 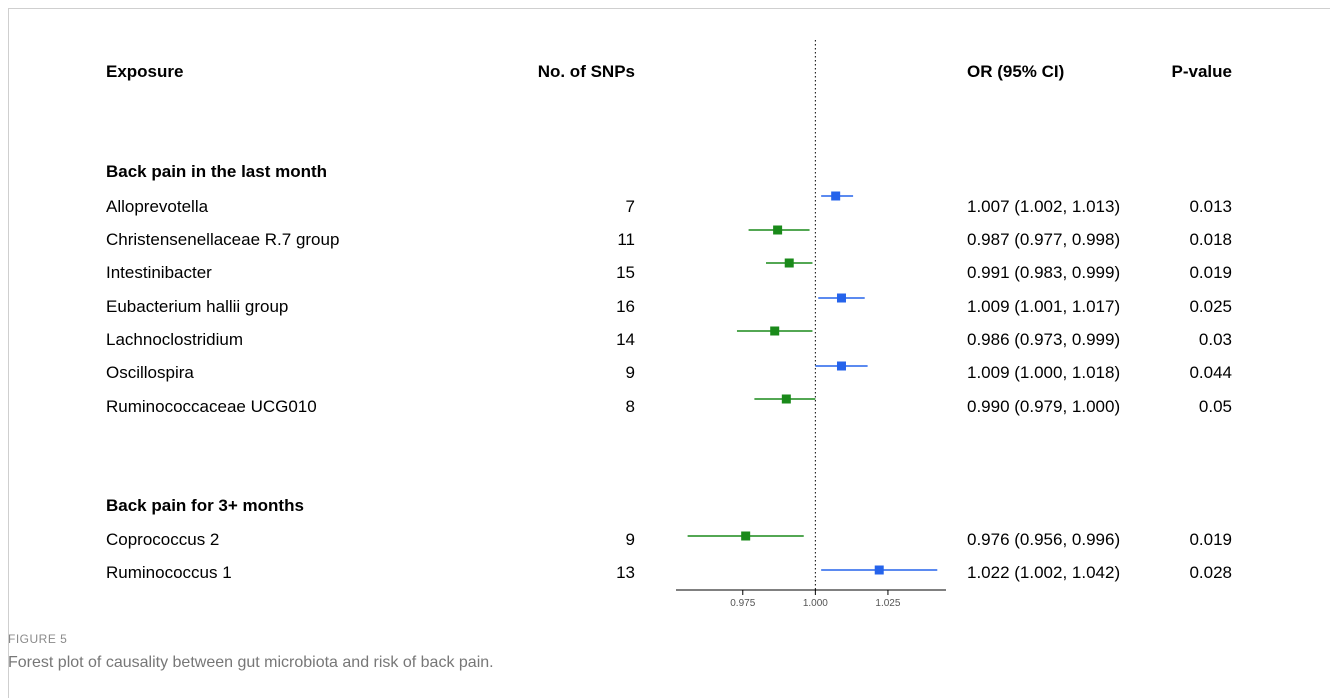 I want to click on or-ci: 1.007 (1.002, 1.013), so click(x=1044, y=206).